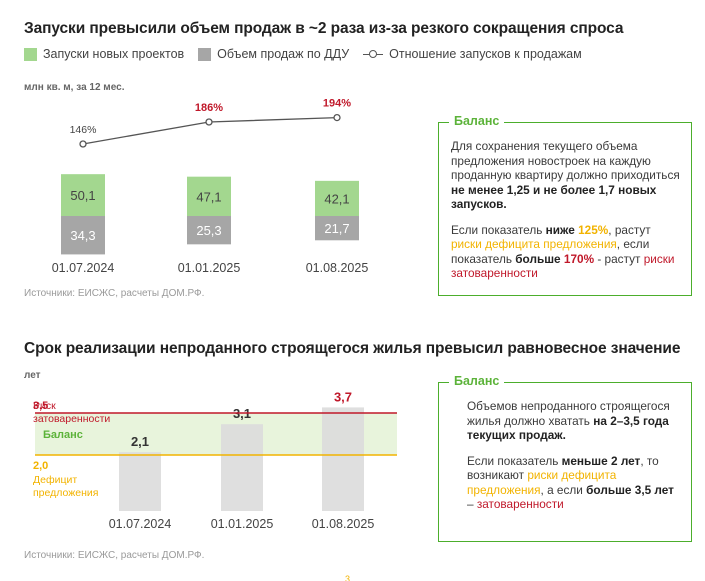 Image resolution: width=705 pixels, height=581 pixels. I want to click on bar-label-sales-2: 21,7, so click(336, 228).